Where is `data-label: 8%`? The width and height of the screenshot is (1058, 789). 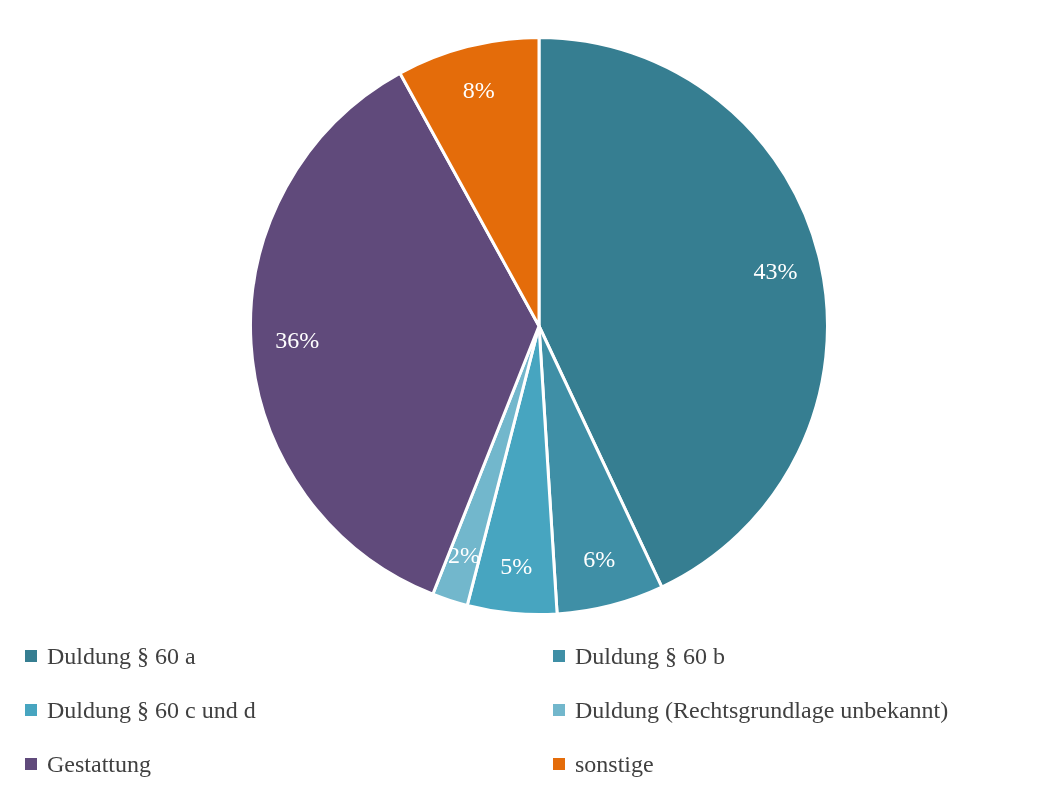 data-label: 8% is located at coordinates (478, 89).